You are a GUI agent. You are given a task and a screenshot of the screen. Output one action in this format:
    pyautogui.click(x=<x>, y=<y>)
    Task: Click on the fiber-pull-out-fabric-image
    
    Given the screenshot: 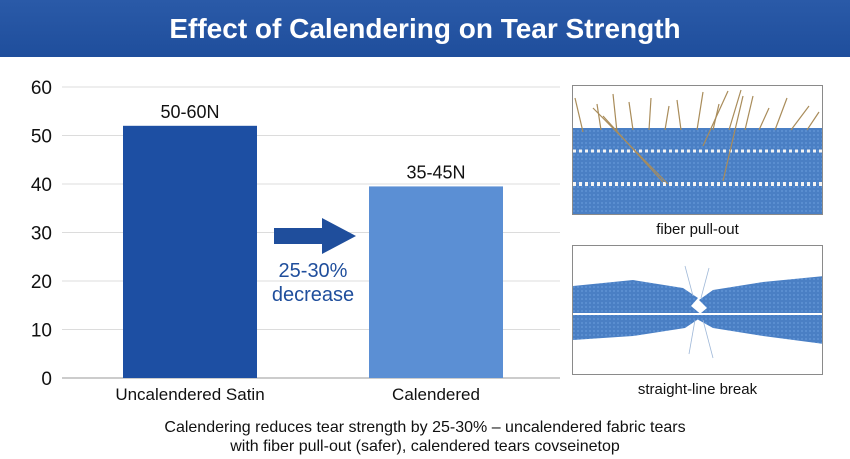 What is the action you would take?
    pyautogui.click(x=697, y=150)
    